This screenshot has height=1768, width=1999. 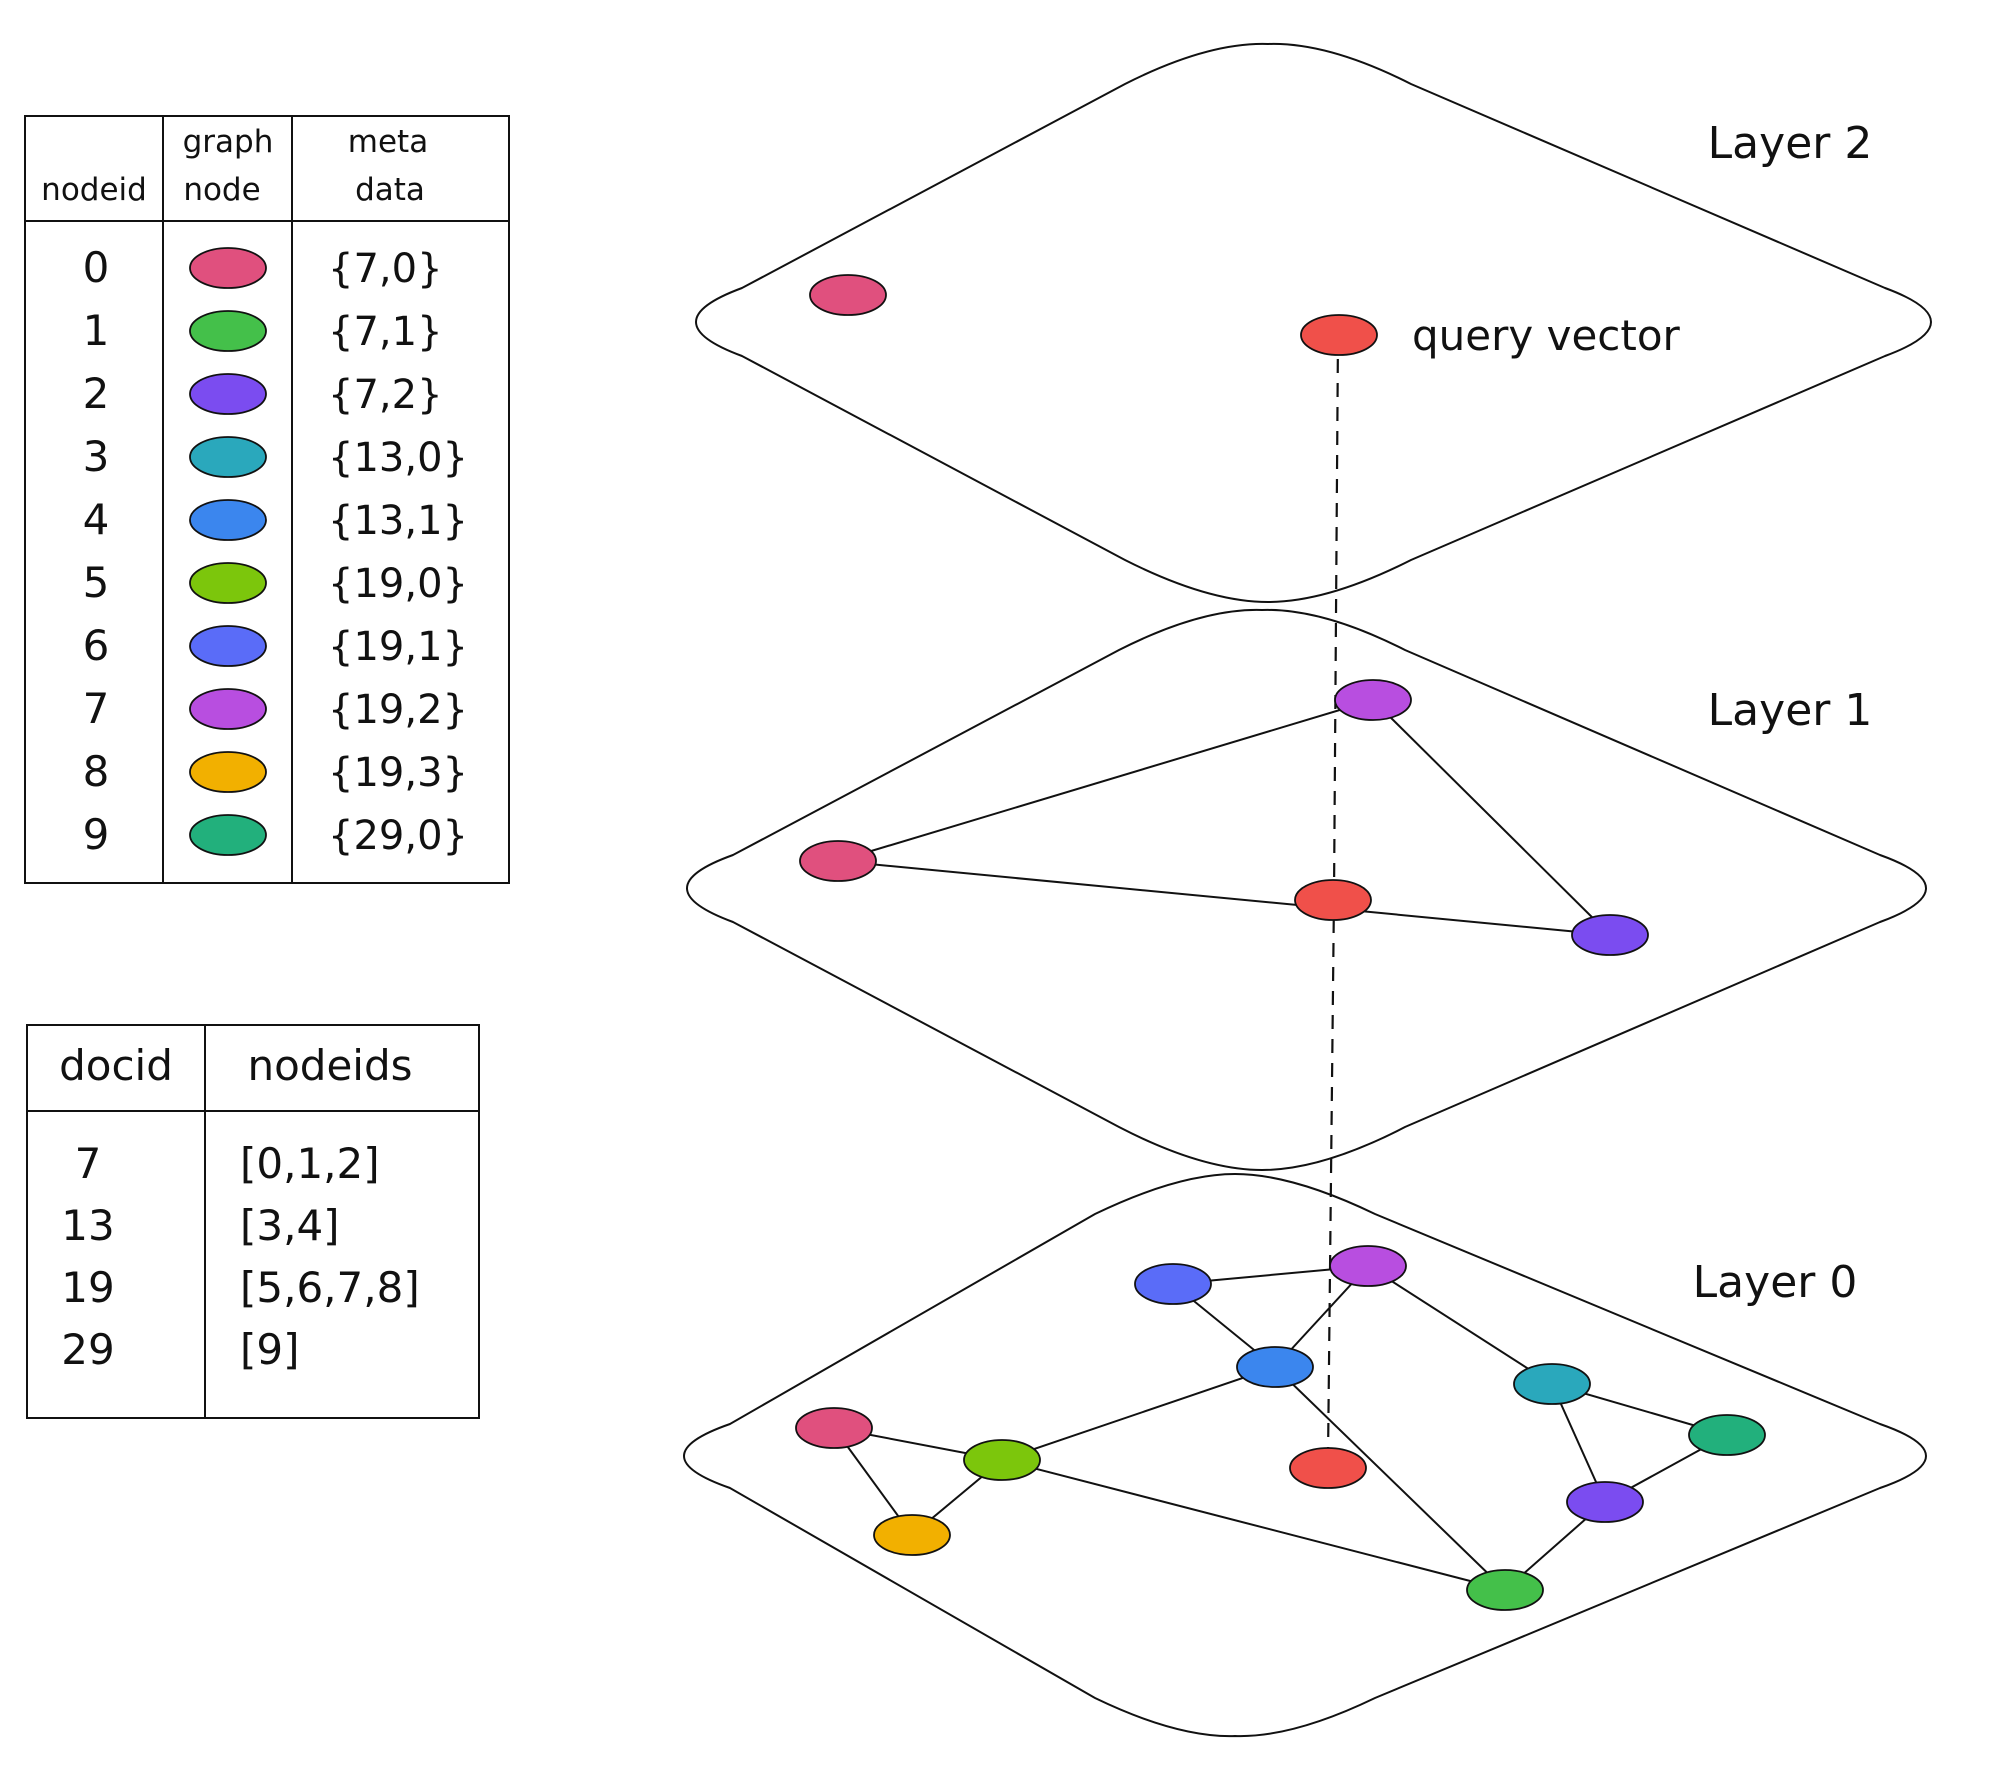 I want to click on meta-data-cell: {19,2}, so click(x=398, y=710).